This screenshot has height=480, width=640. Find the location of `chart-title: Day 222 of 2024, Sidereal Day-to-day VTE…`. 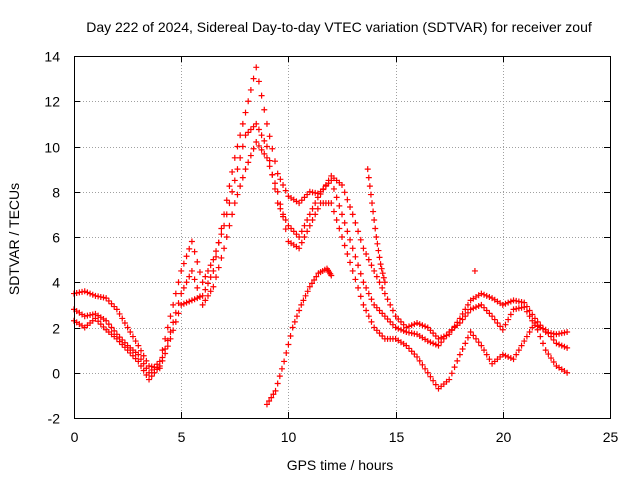

chart-title: Day 222 of 2024, Sidereal Day-to-day VTE… is located at coordinates (339, 27).